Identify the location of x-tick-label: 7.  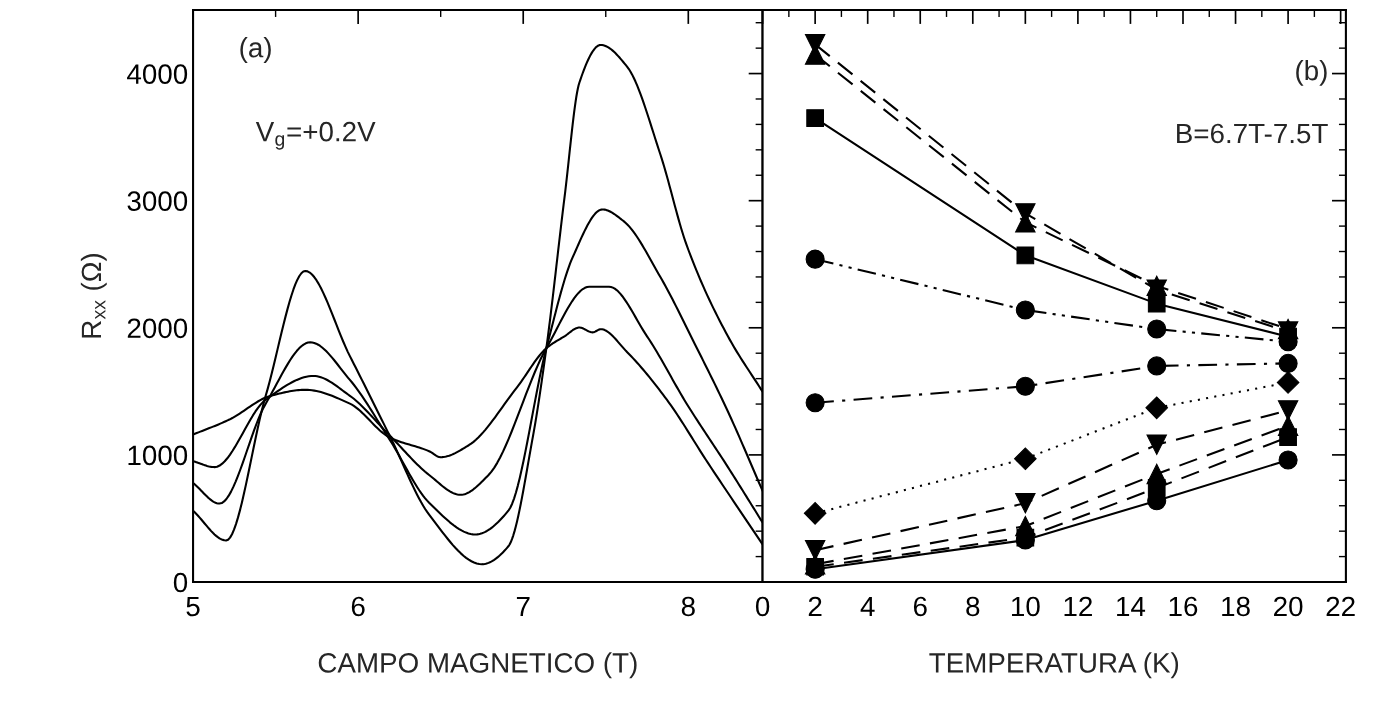
(523, 606).